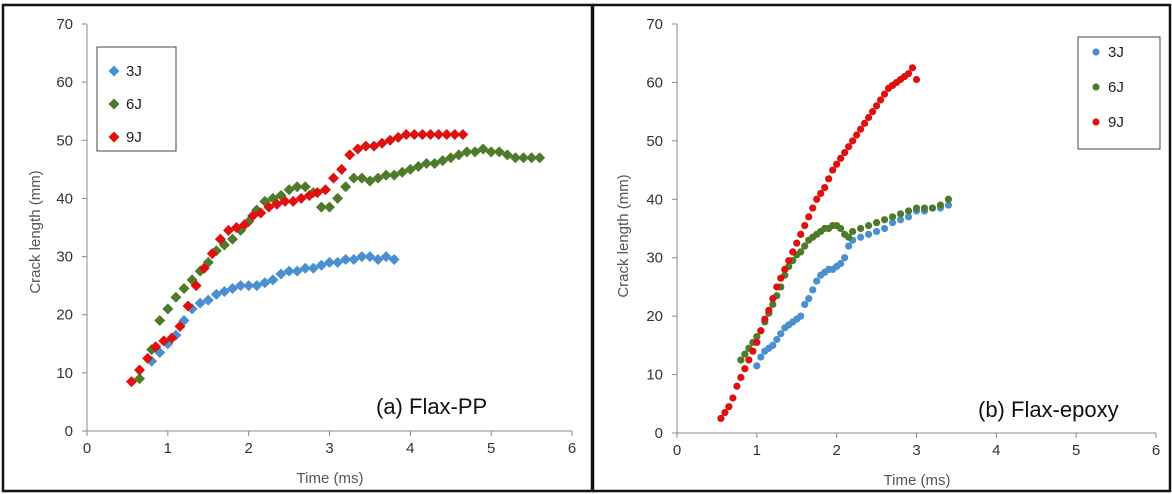  What do you see at coordinates (64, 198) in the screenshot?
I see `panel-a-y-tick-label: 40` at bounding box center [64, 198].